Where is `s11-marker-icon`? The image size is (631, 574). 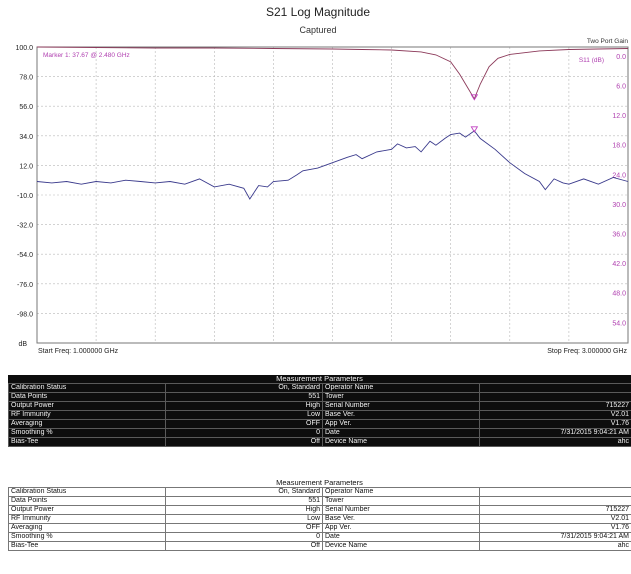 s11-marker-icon is located at coordinates (474, 97).